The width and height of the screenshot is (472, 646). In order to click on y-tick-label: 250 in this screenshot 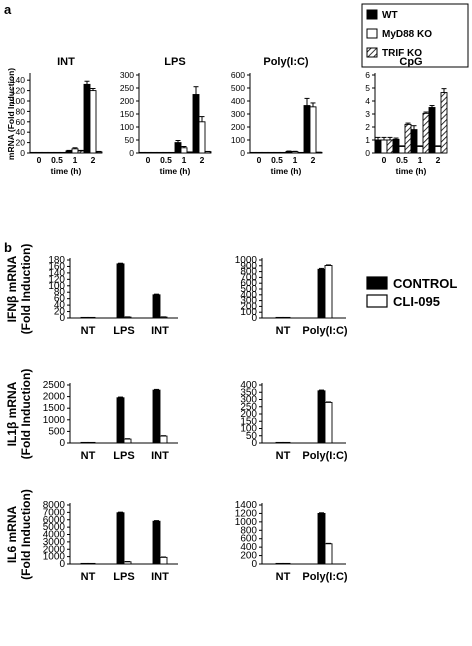, I will do `click(248, 407)`.